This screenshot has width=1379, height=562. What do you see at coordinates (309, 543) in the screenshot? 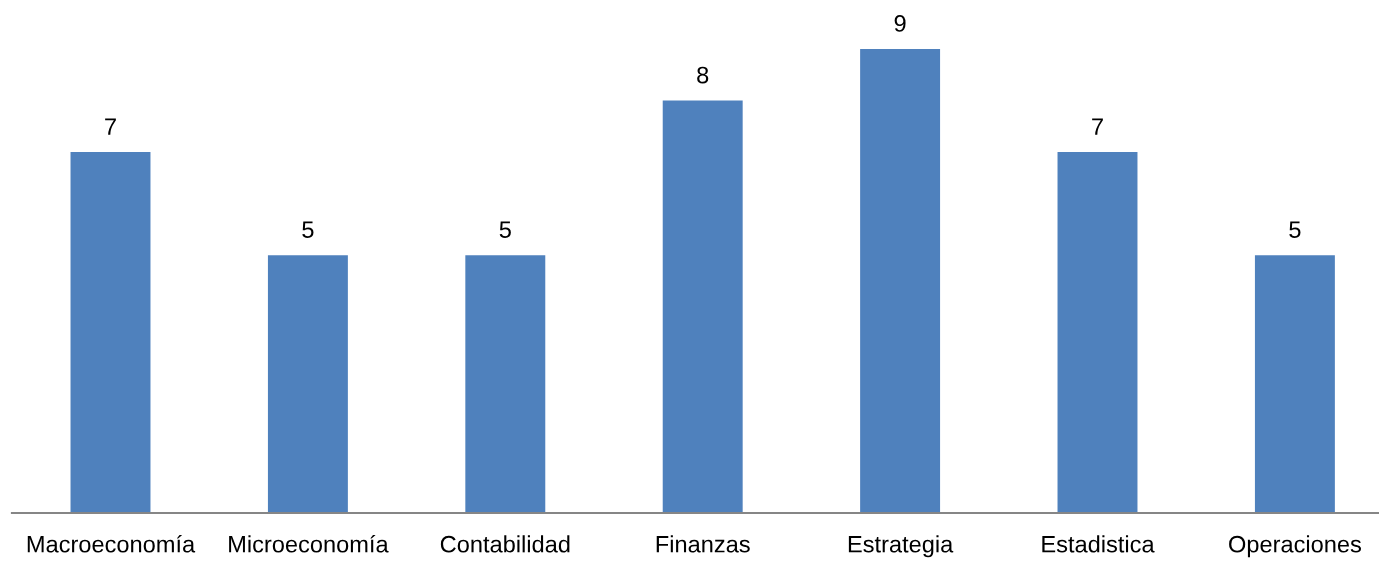
I see `x-tick-label: Microeconomía` at bounding box center [309, 543].